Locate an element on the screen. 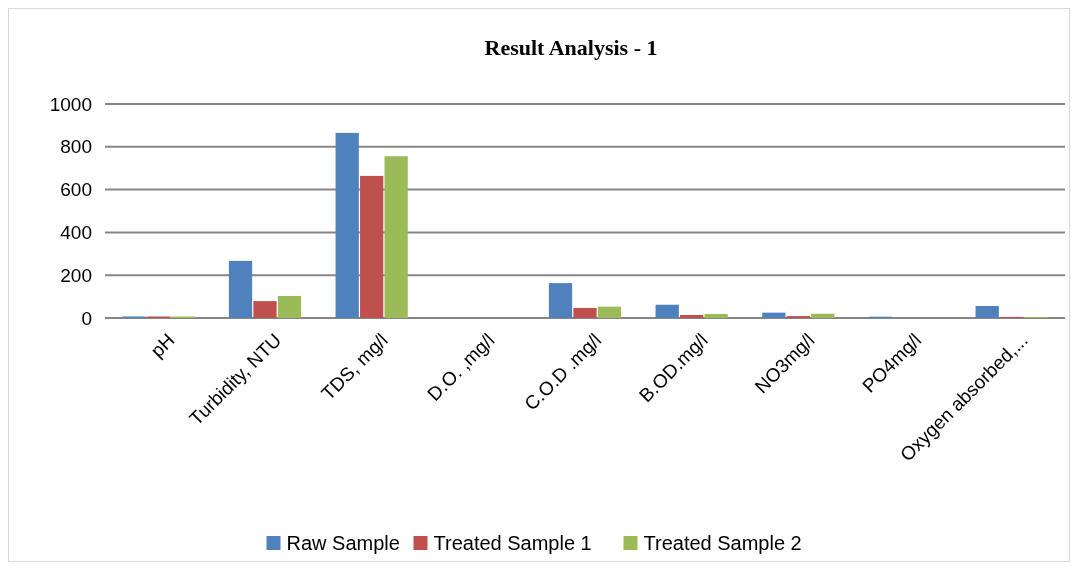  y-tick-label: 1000 is located at coordinates (70, 104).